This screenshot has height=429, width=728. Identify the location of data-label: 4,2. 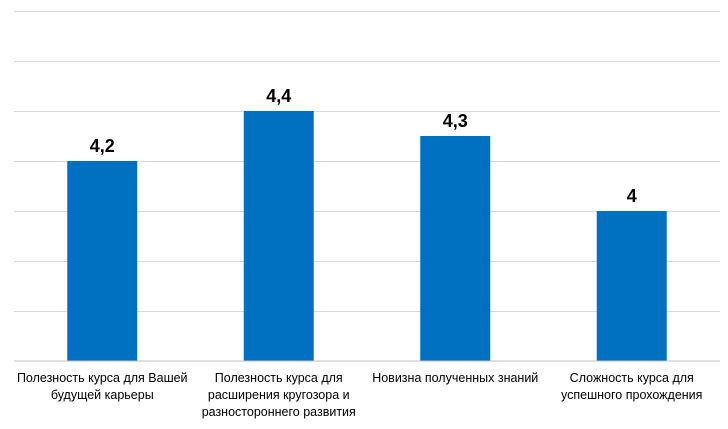
(102, 146).